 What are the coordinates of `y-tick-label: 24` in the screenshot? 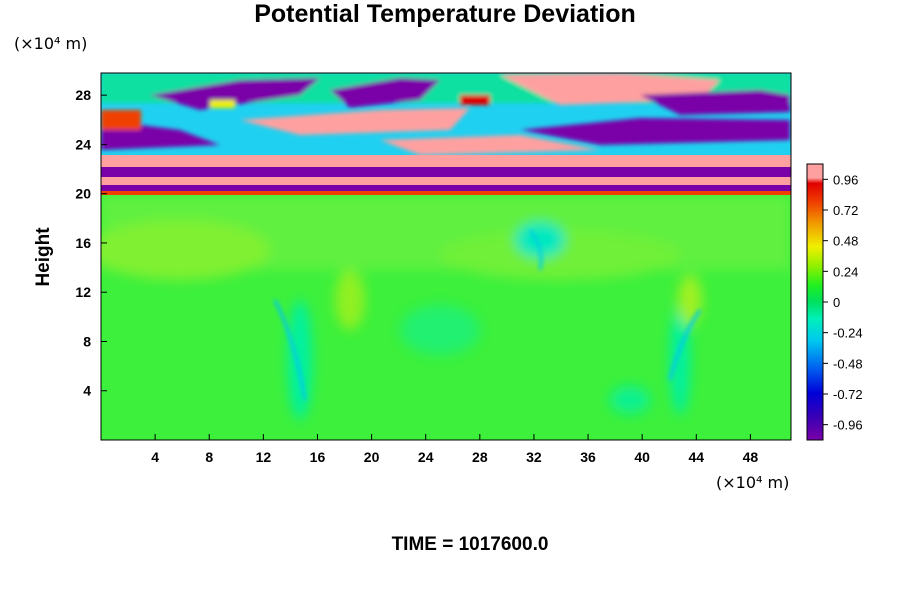 It's located at (83, 144).